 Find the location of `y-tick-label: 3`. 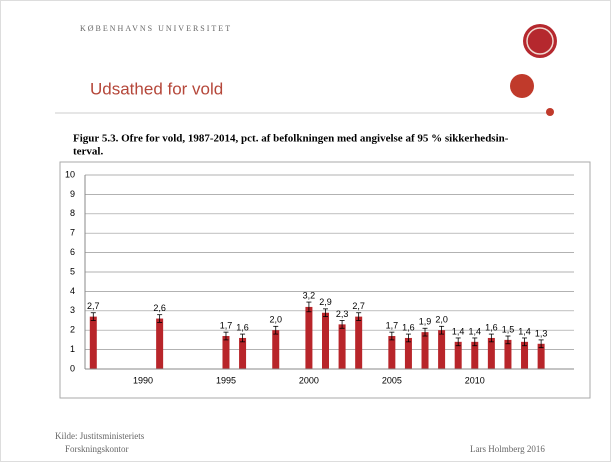

y-tick-label: 3 is located at coordinates (72, 310).